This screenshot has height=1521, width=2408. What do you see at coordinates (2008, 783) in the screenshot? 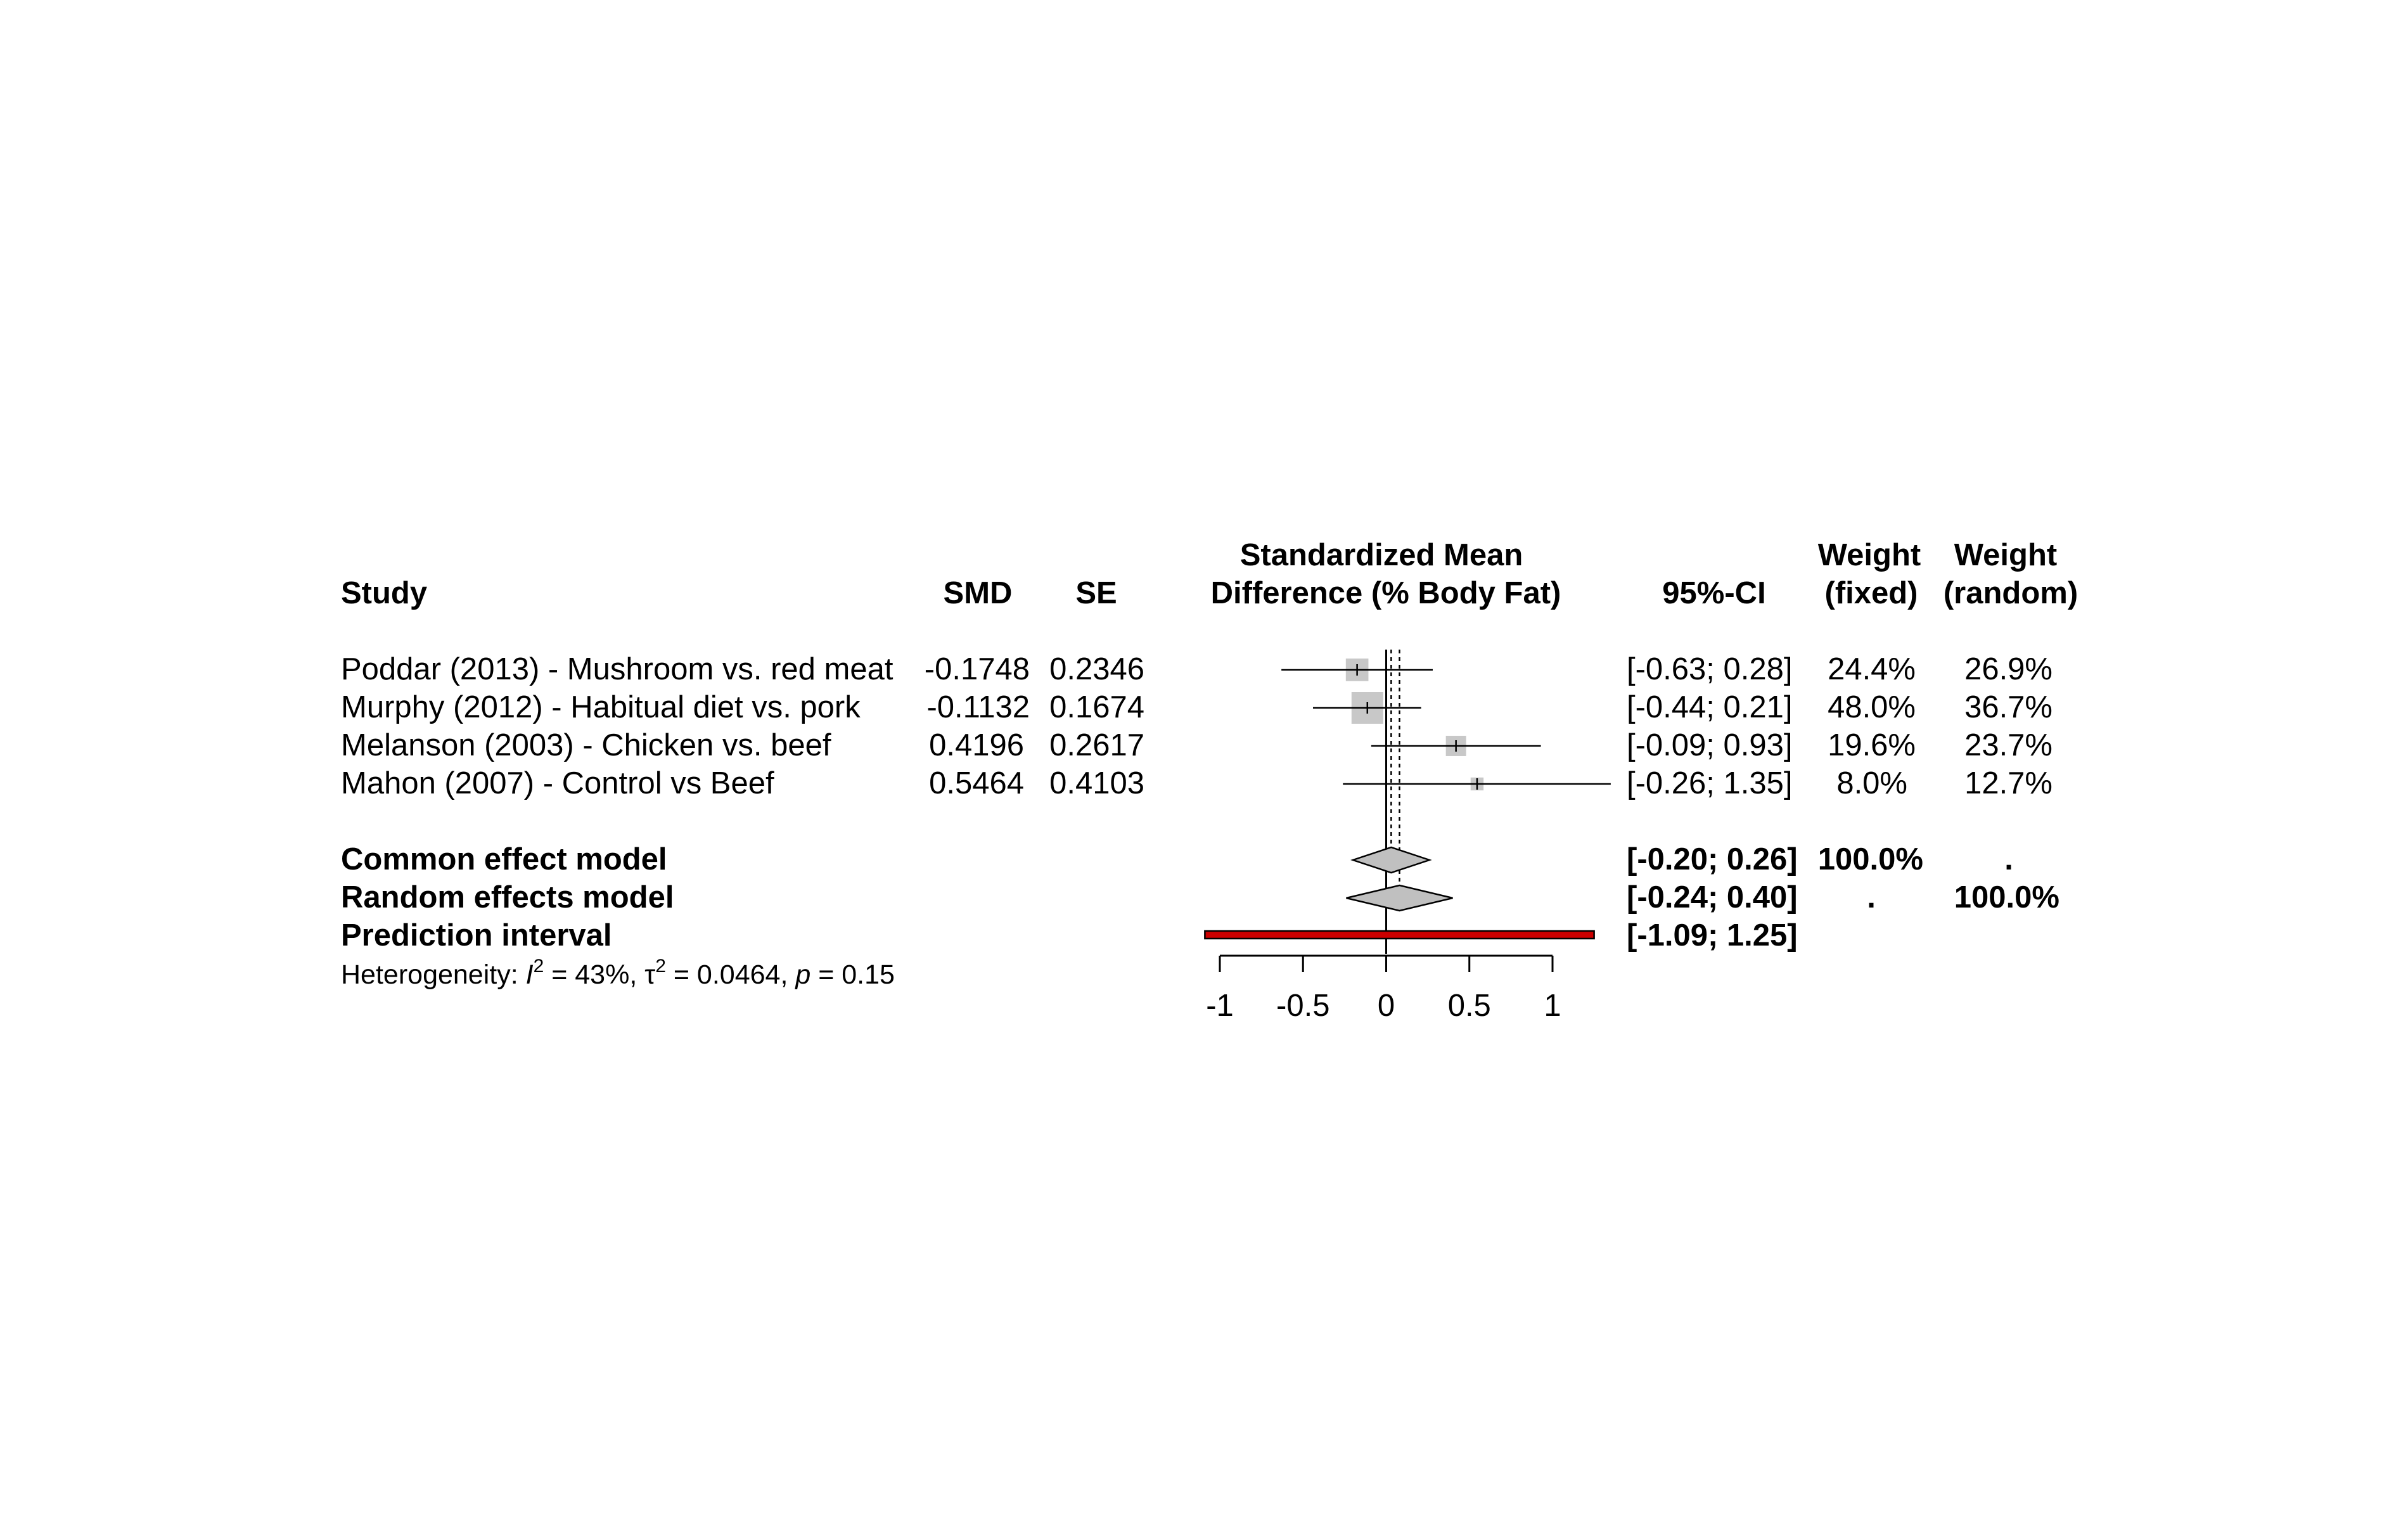
I see `study-weight-random: 12.7%` at bounding box center [2008, 783].